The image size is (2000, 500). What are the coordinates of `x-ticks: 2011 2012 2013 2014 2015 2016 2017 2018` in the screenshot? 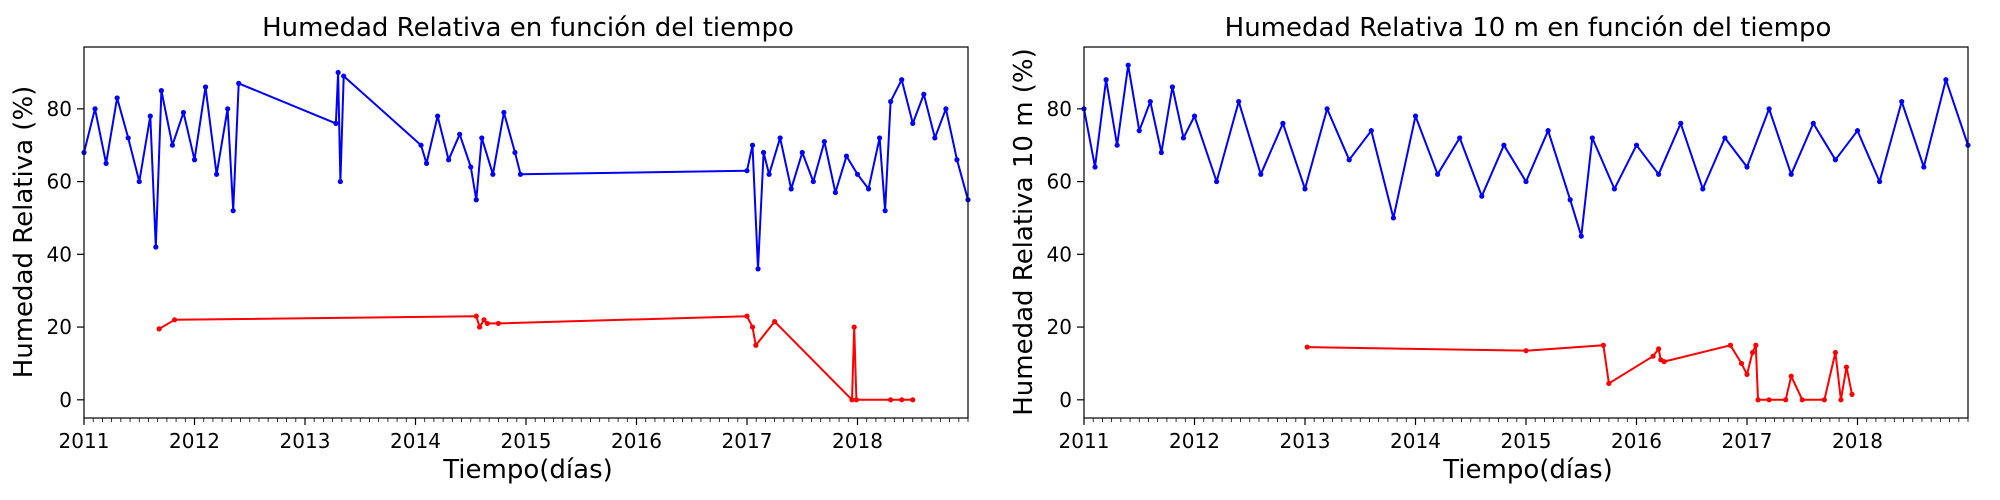 It's located at (514, 435).